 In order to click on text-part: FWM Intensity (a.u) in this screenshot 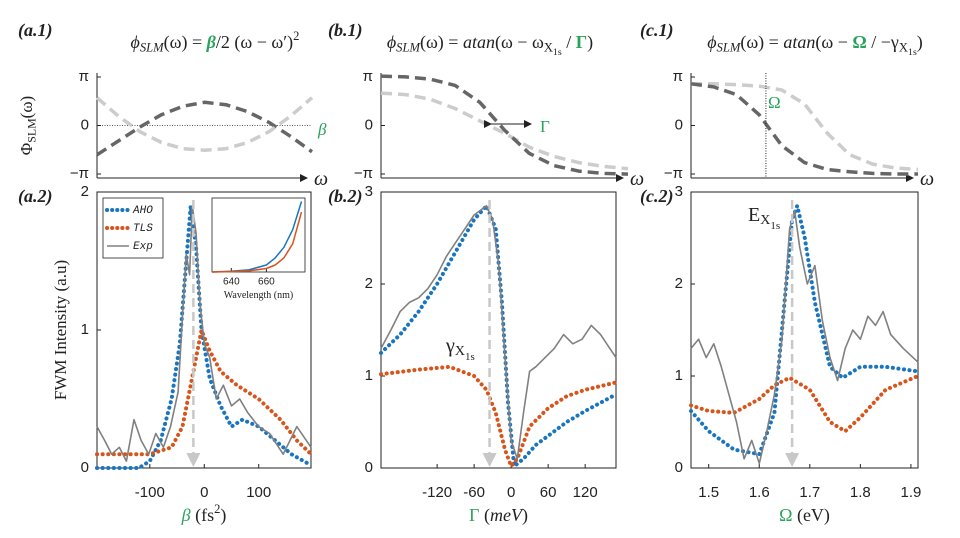, I will do `click(60, 330)`.